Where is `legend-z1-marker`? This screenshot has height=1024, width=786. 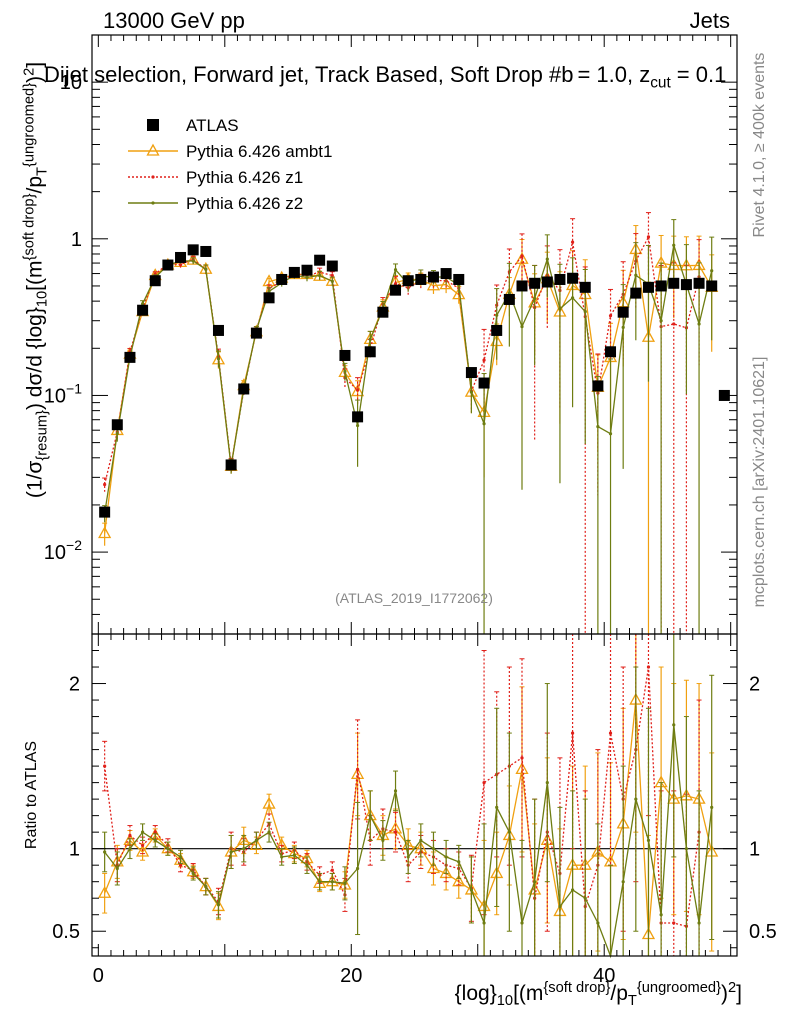 legend-z1-marker is located at coordinates (153, 177).